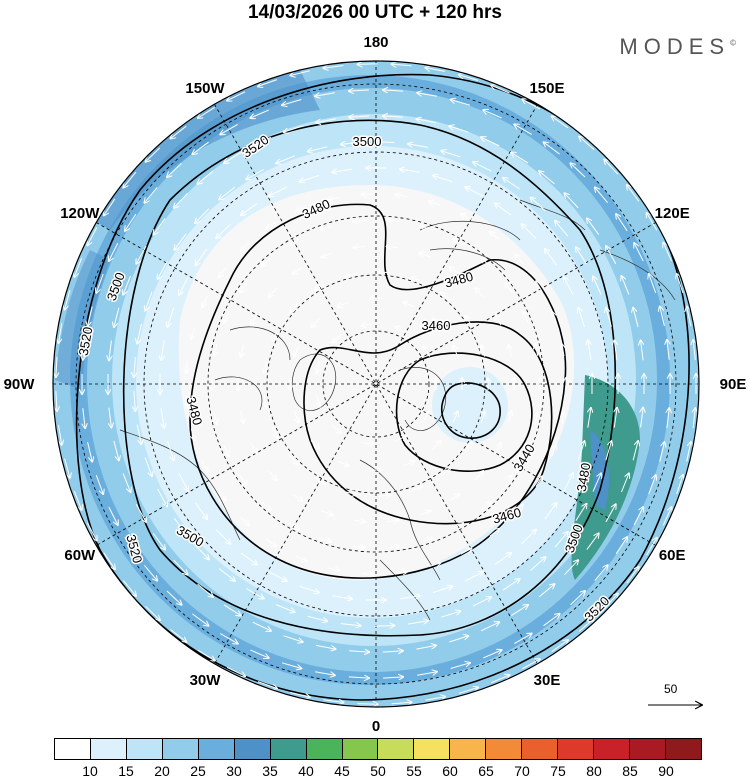  What do you see at coordinates (677, 47) in the screenshot?
I see `modes-logo: MODES©` at bounding box center [677, 47].